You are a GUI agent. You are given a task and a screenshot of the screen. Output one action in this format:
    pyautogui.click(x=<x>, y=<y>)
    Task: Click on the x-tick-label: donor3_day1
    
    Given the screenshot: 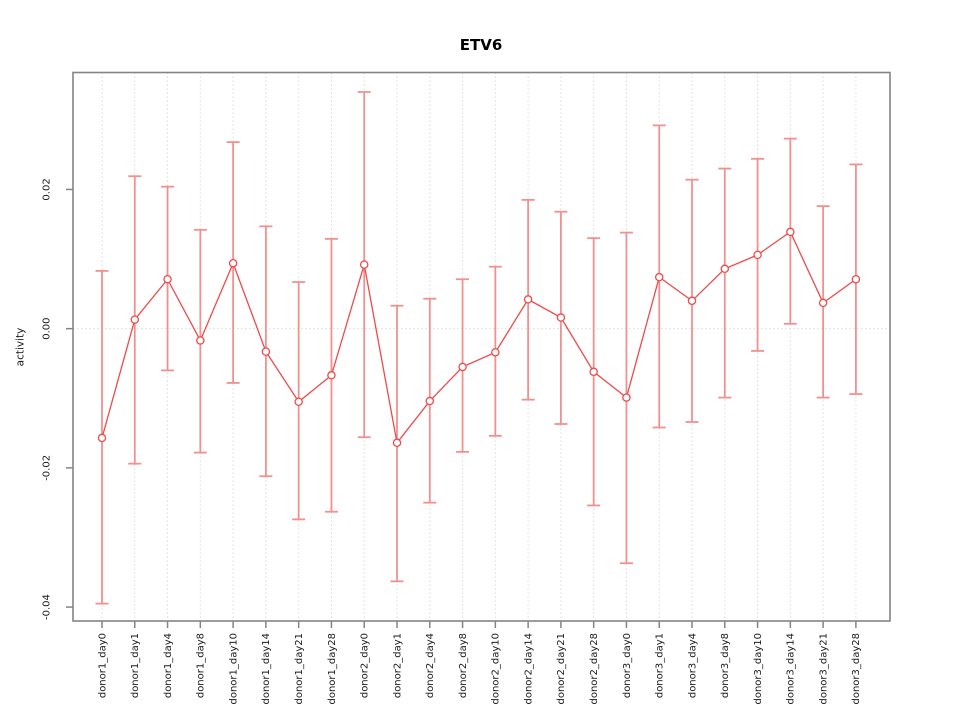 What is the action you would take?
    pyautogui.click(x=660, y=665)
    